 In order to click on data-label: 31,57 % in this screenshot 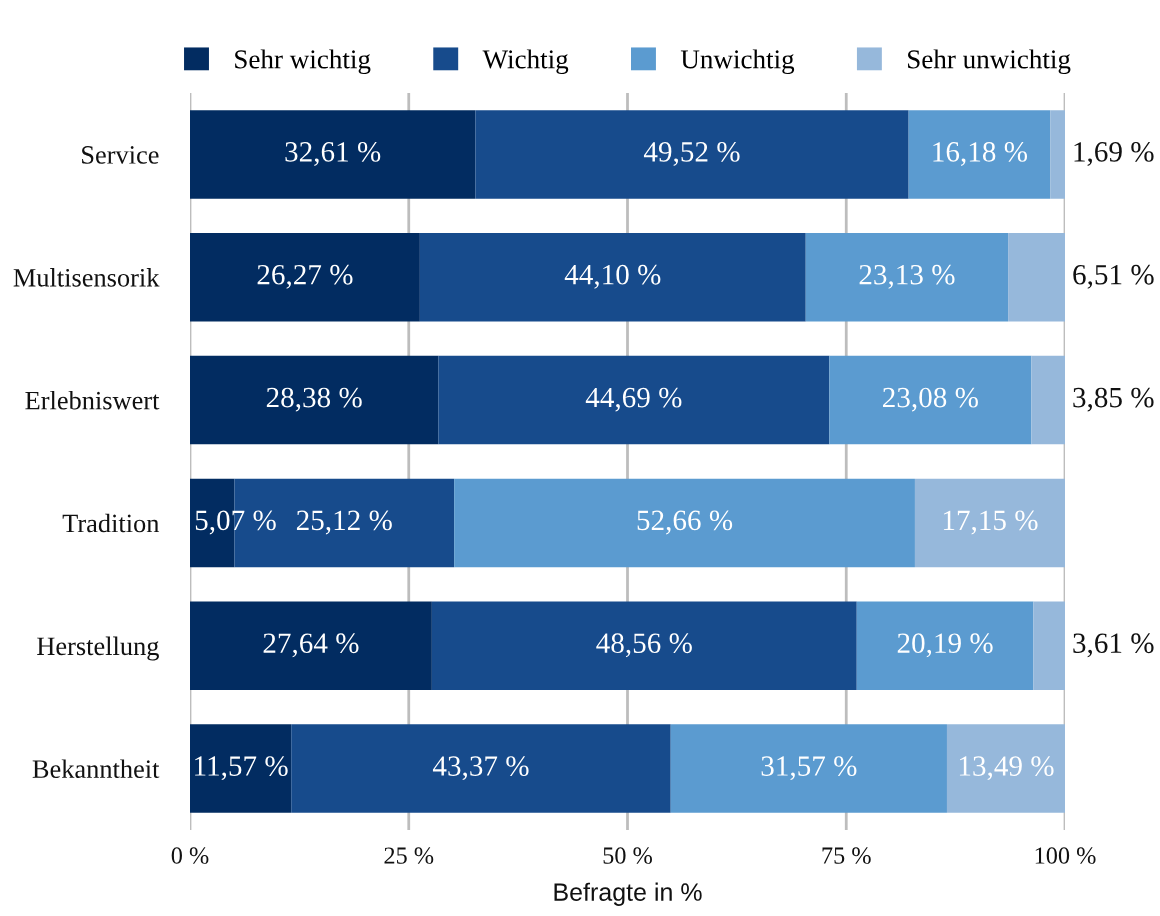, I will do `click(809, 768)`.